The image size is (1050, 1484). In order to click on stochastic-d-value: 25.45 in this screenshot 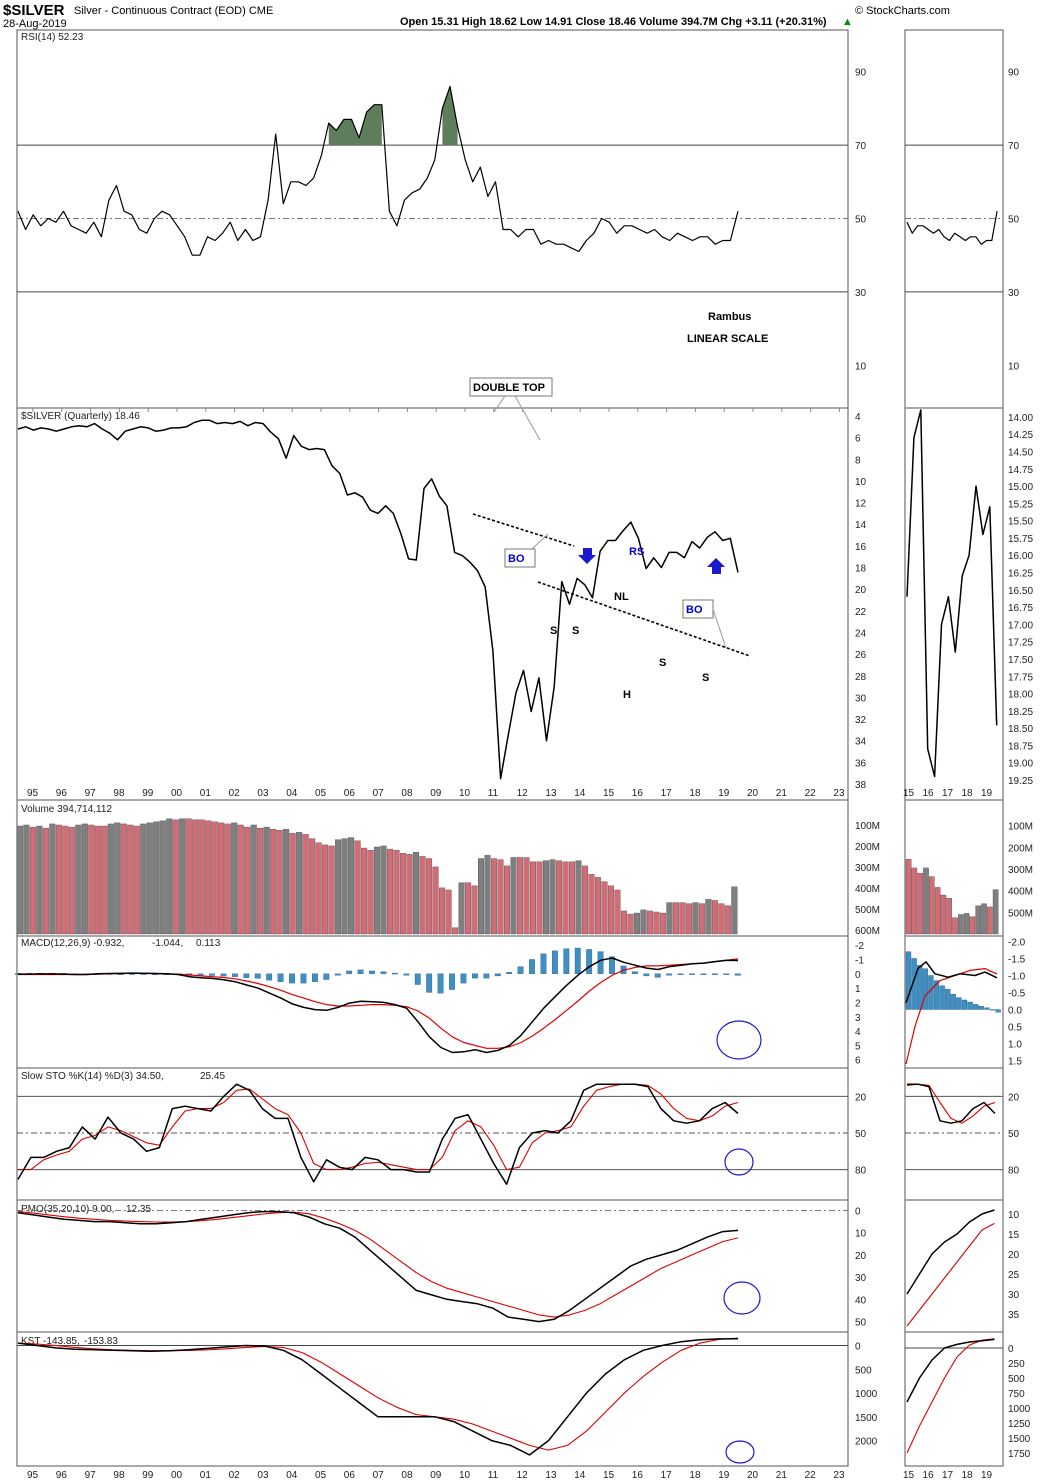, I will do `click(212, 1076)`.